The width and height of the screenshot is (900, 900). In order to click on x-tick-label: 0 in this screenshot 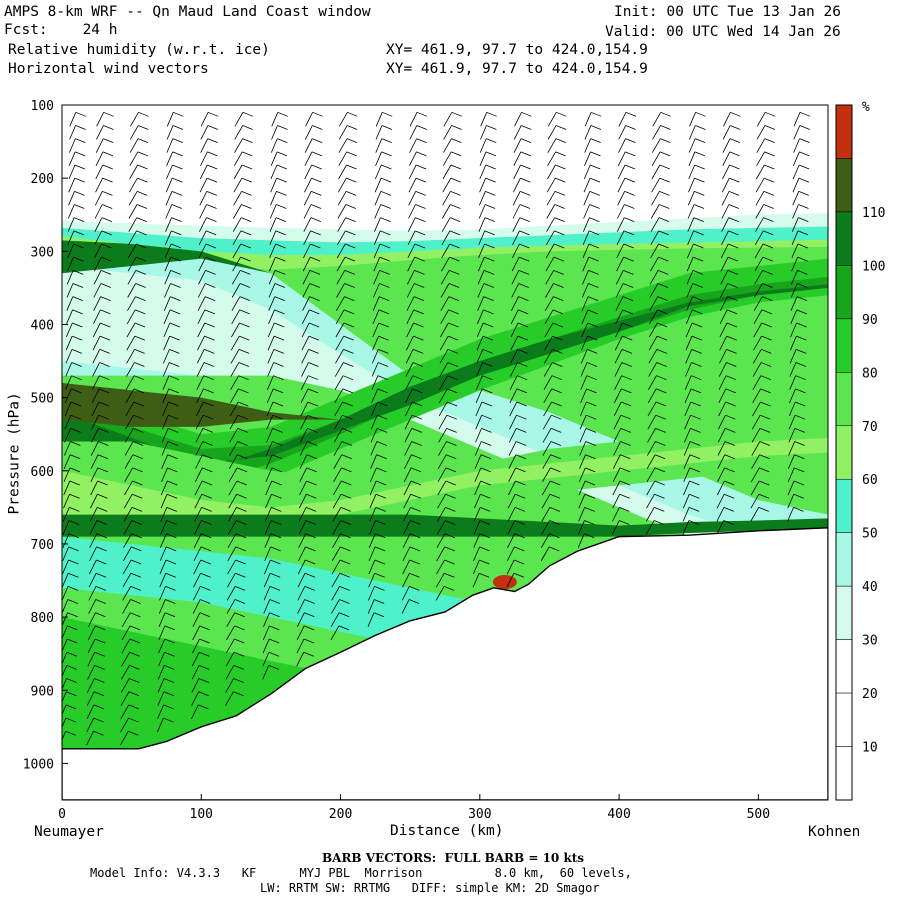, I will do `click(62, 814)`.